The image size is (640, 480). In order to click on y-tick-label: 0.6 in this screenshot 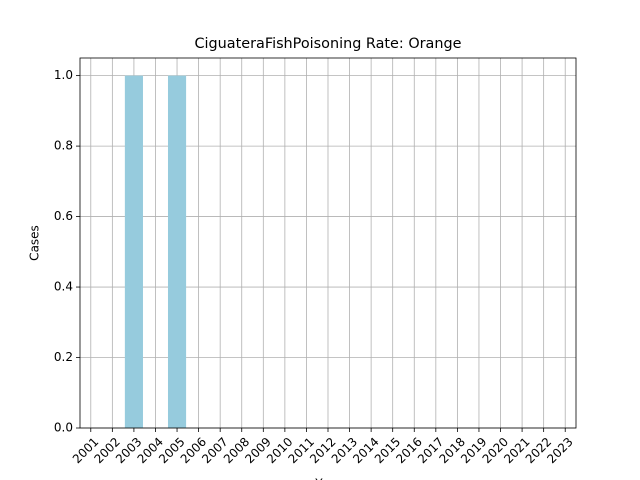, I will do `click(63, 216)`.